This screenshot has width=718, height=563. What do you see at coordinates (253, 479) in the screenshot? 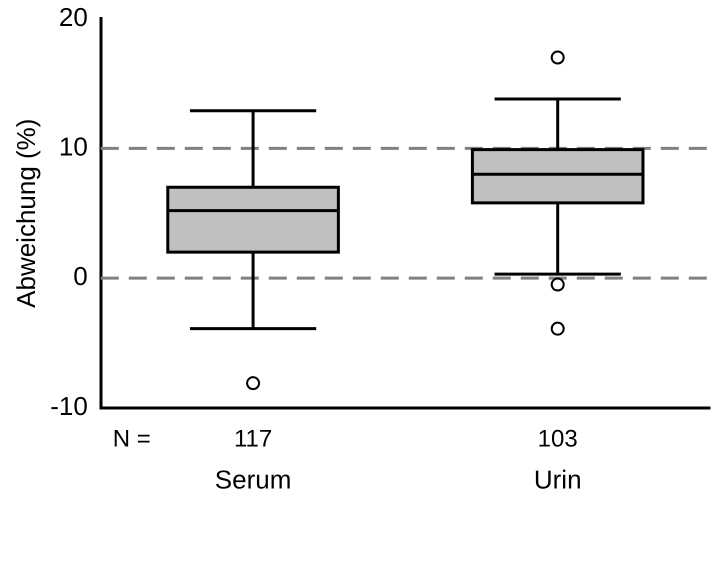
I see `x-tick-label: Serum` at bounding box center [253, 479].